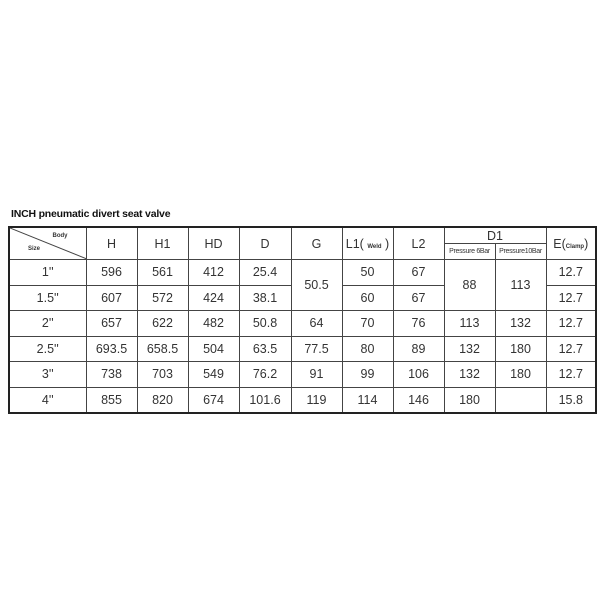 This screenshot has width=600, height=600. What do you see at coordinates (265, 323) in the screenshot?
I see `cell-d: 50.8` at bounding box center [265, 323].